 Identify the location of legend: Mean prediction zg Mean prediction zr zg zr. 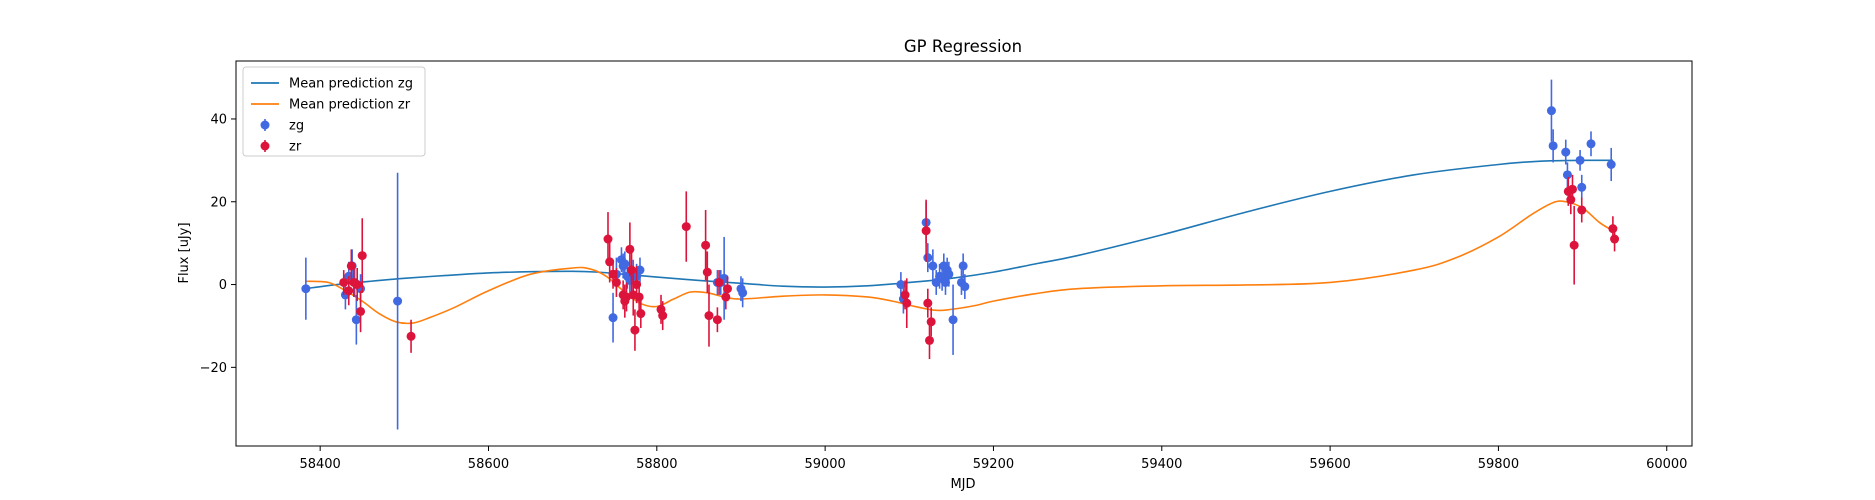
(334, 111).